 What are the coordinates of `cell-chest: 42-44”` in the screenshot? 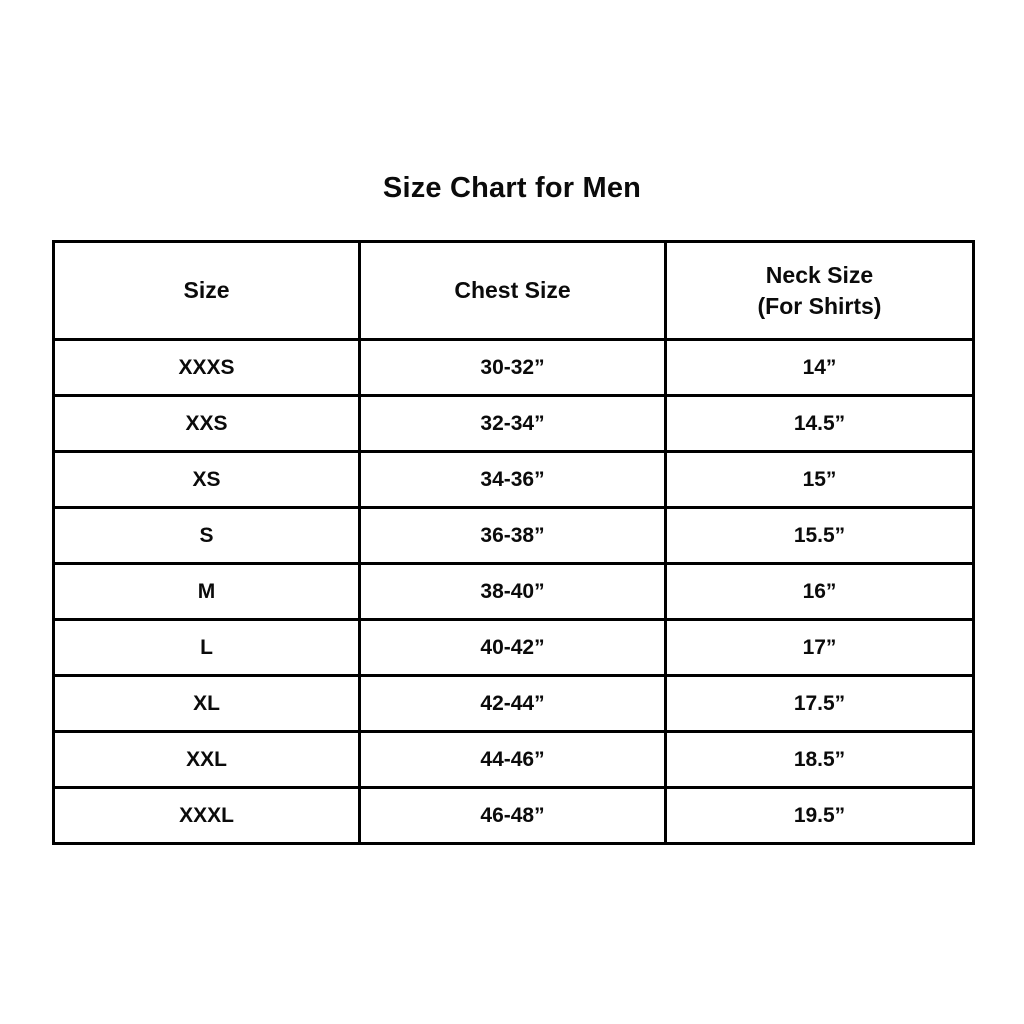 It's located at (512, 703).